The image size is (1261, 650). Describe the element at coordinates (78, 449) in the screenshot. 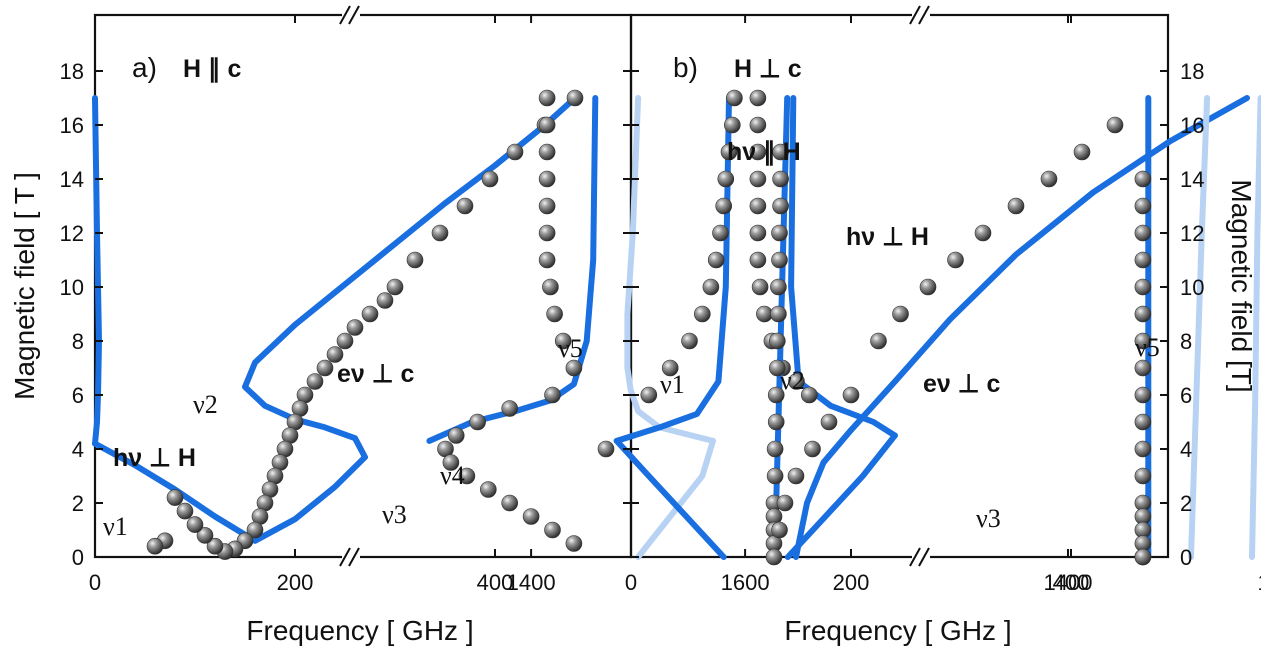

I see `ytick-label-a-2: 4` at that location.